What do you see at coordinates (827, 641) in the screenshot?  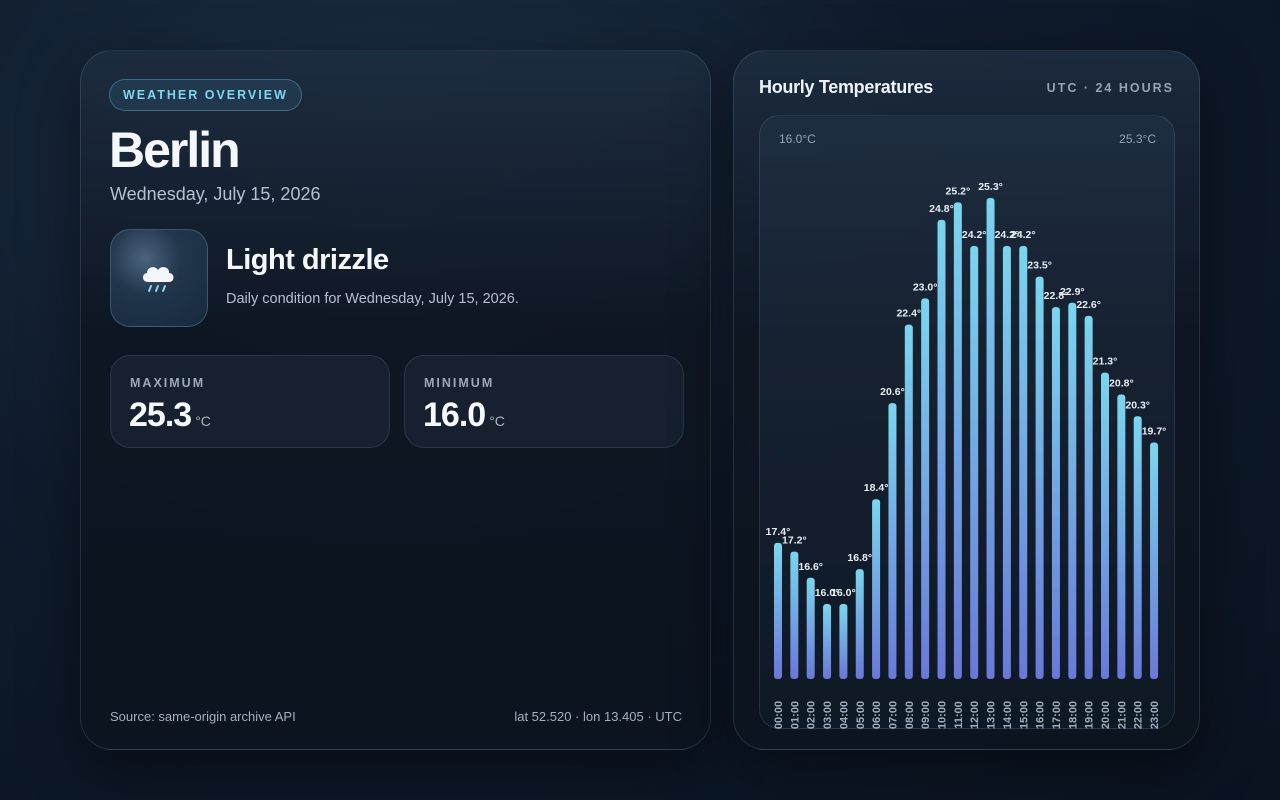 I see `bar-03:00` at bounding box center [827, 641].